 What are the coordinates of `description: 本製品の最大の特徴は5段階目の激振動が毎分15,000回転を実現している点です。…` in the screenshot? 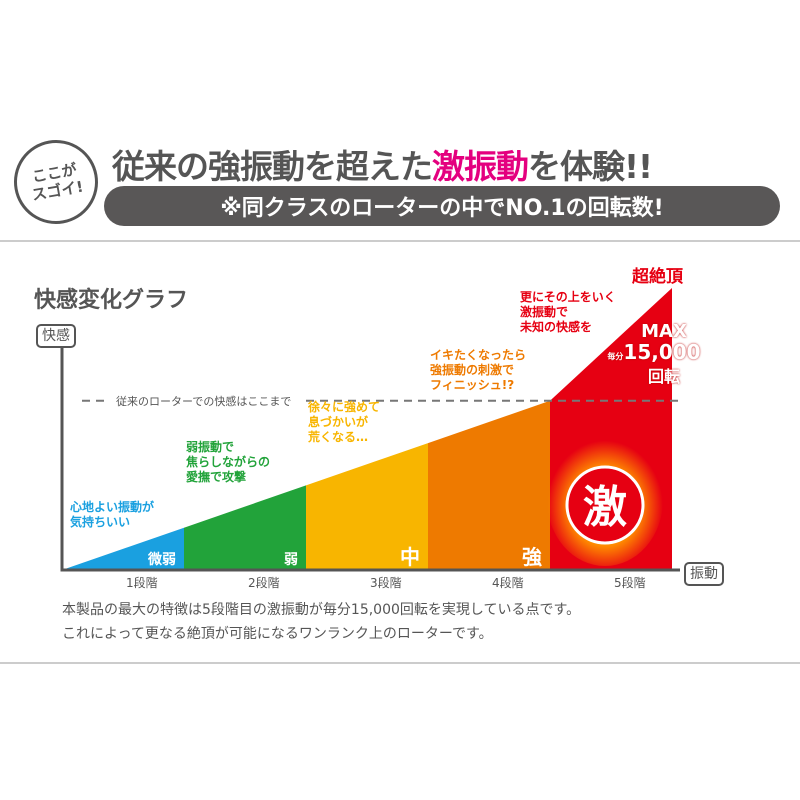 It's located at (321, 622).